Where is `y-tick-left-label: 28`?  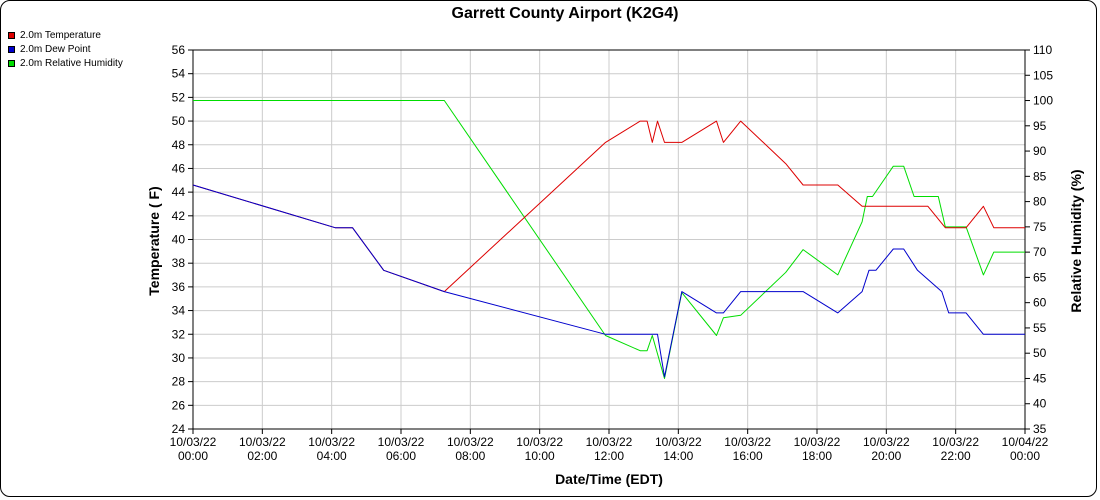 y-tick-left-label: 28 is located at coordinates (179, 382).